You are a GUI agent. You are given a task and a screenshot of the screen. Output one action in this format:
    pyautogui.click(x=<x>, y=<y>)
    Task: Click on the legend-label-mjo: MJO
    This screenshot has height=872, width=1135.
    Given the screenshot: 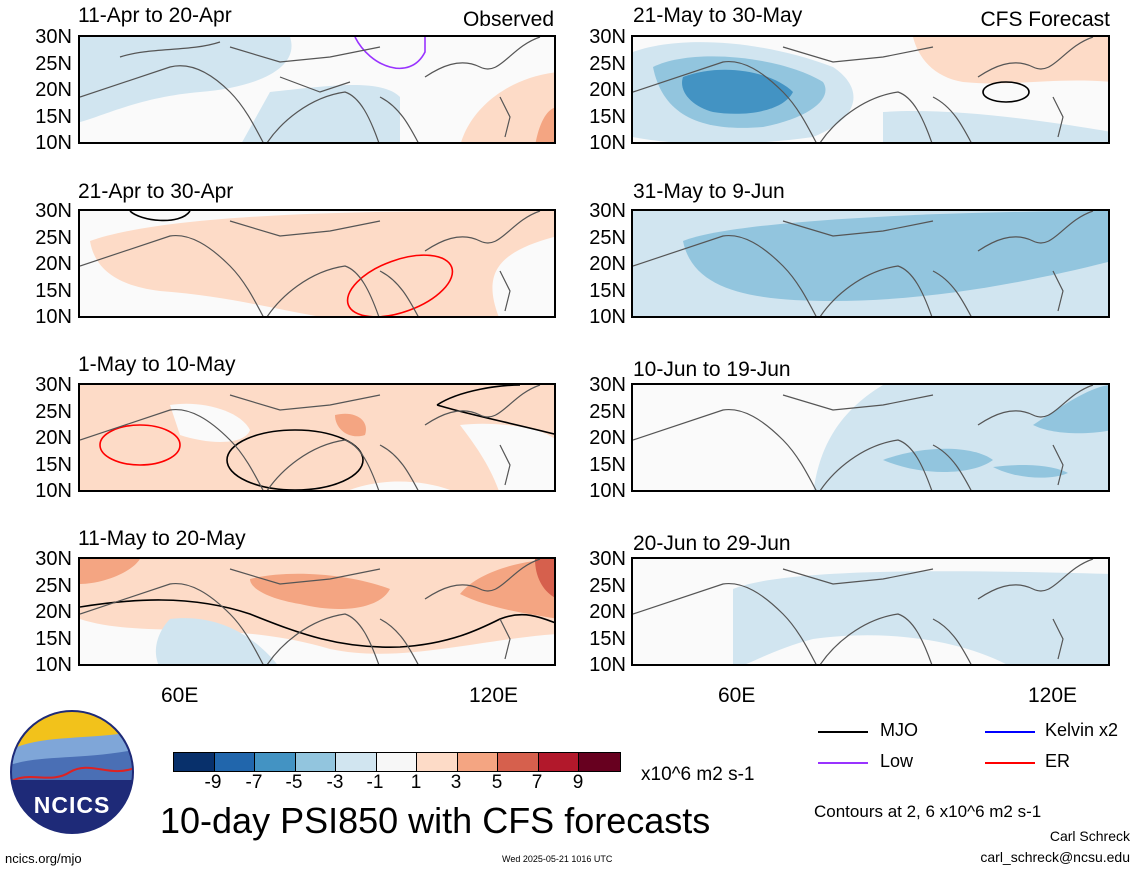 What is the action you would take?
    pyautogui.click(x=899, y=730)
    